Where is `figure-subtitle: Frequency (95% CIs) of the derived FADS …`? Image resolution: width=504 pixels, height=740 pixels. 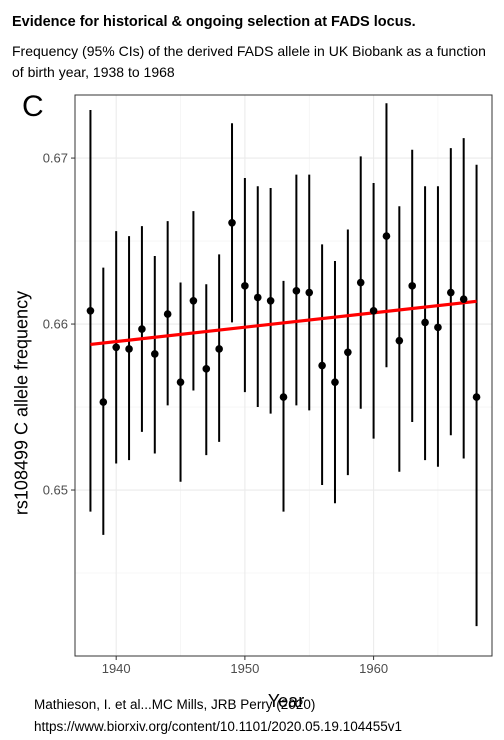 figure-subtitle: Frequency (95% CIs) of the derived FADS … is located at coordinates (249, 61).